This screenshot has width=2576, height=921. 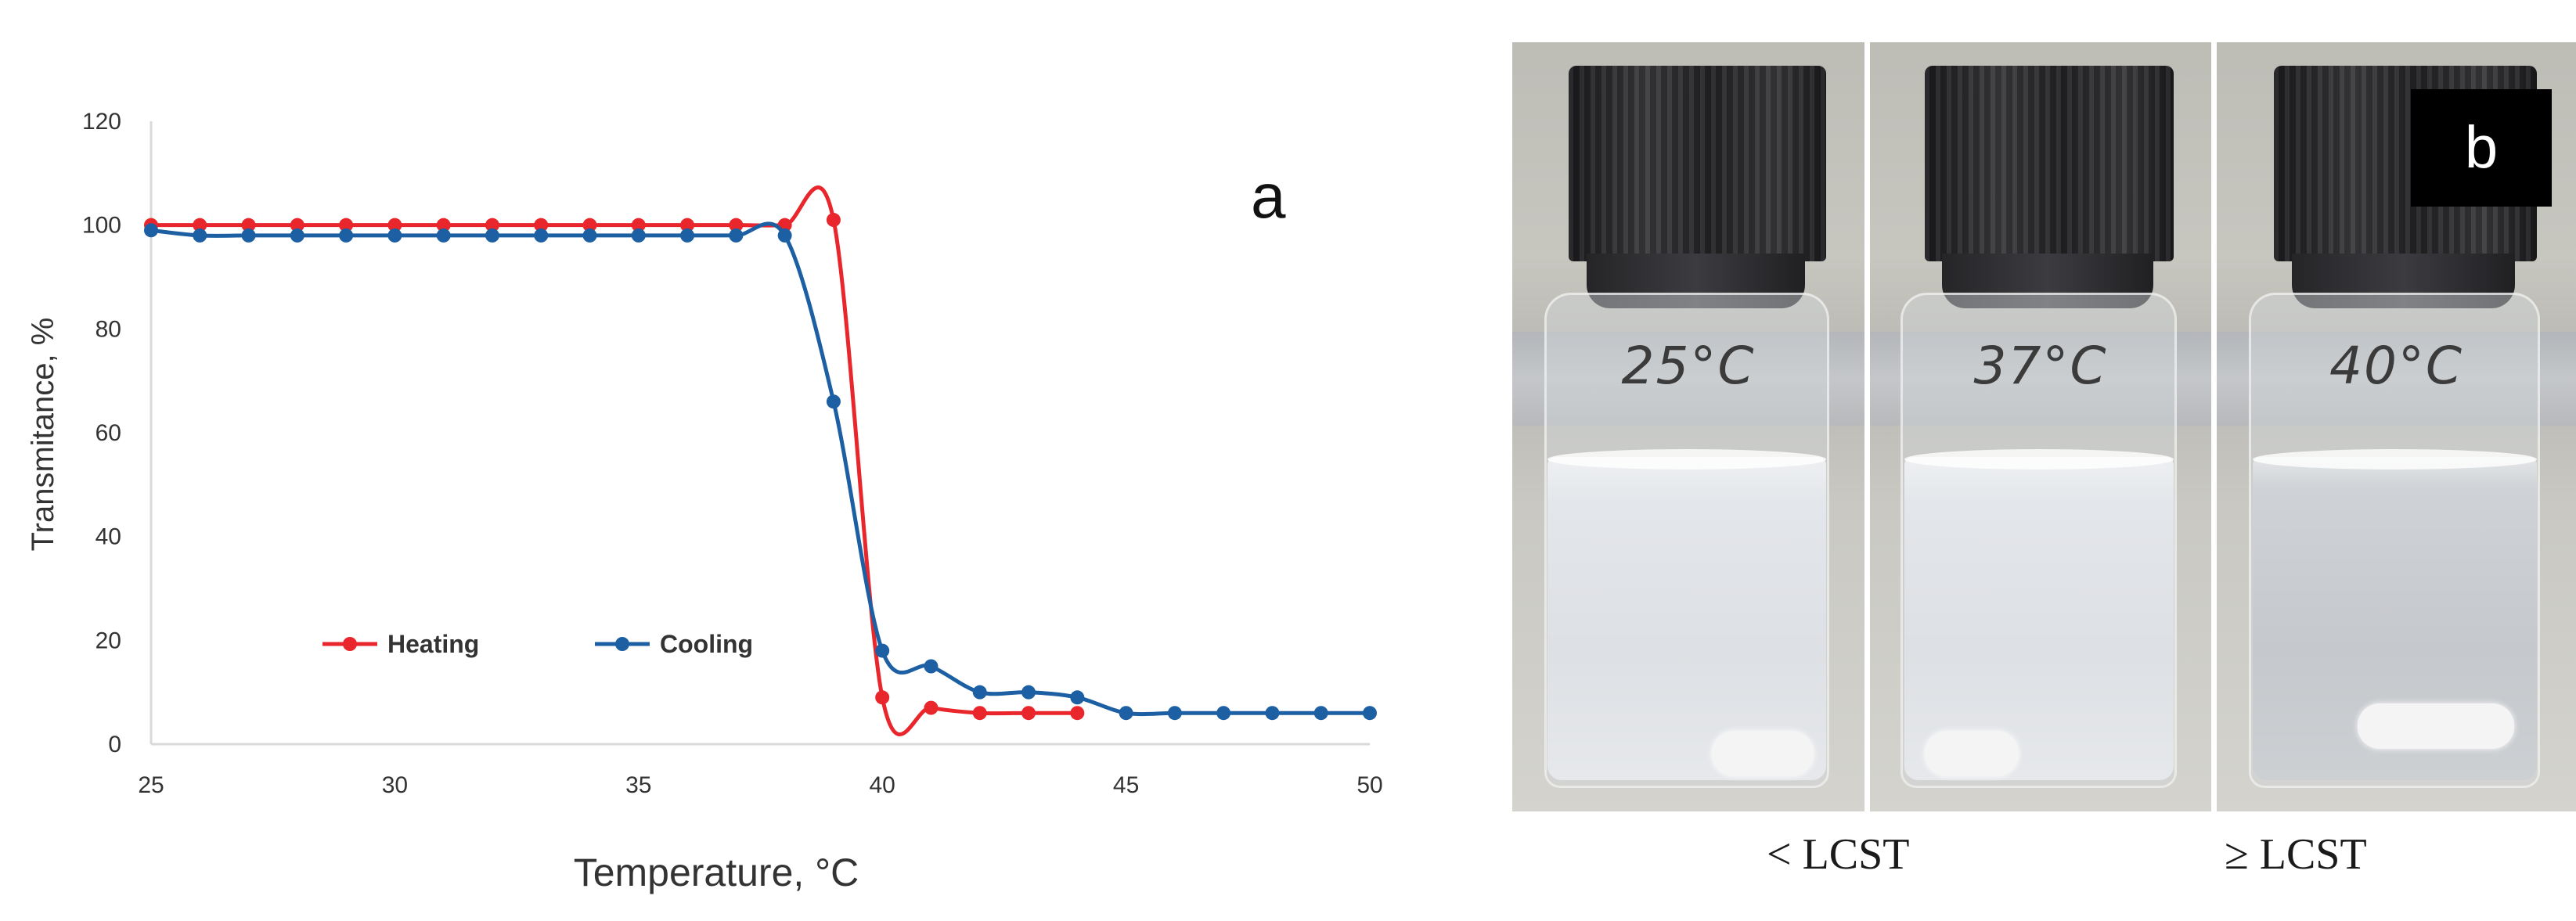 I want to click on panel-b-badge: b, so click(x=2481, y=148).